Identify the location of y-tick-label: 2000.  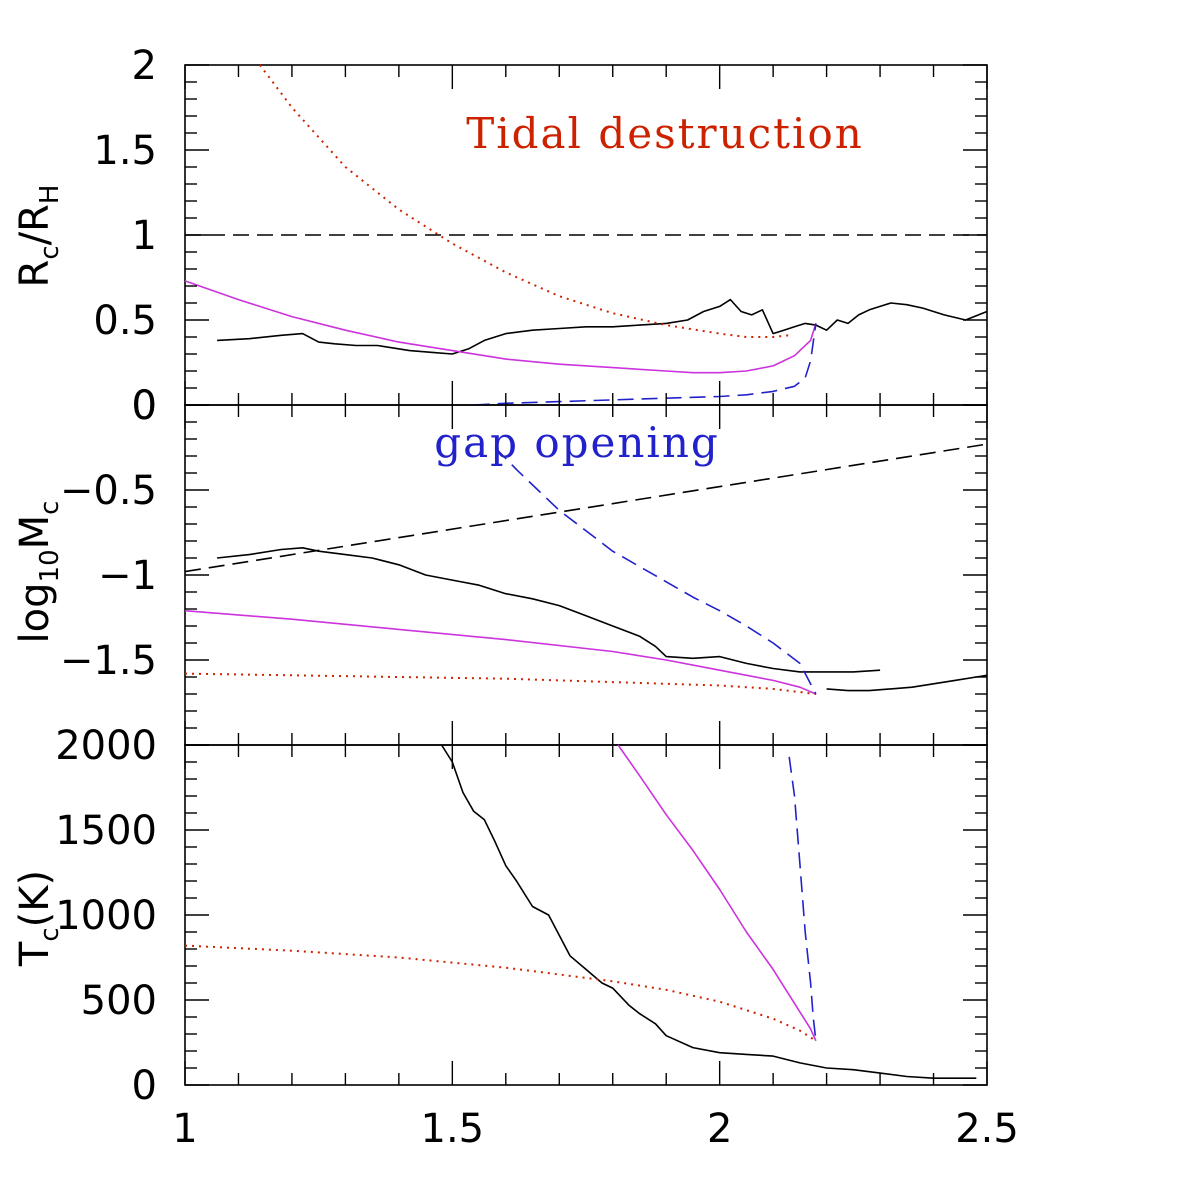
(106, 746).